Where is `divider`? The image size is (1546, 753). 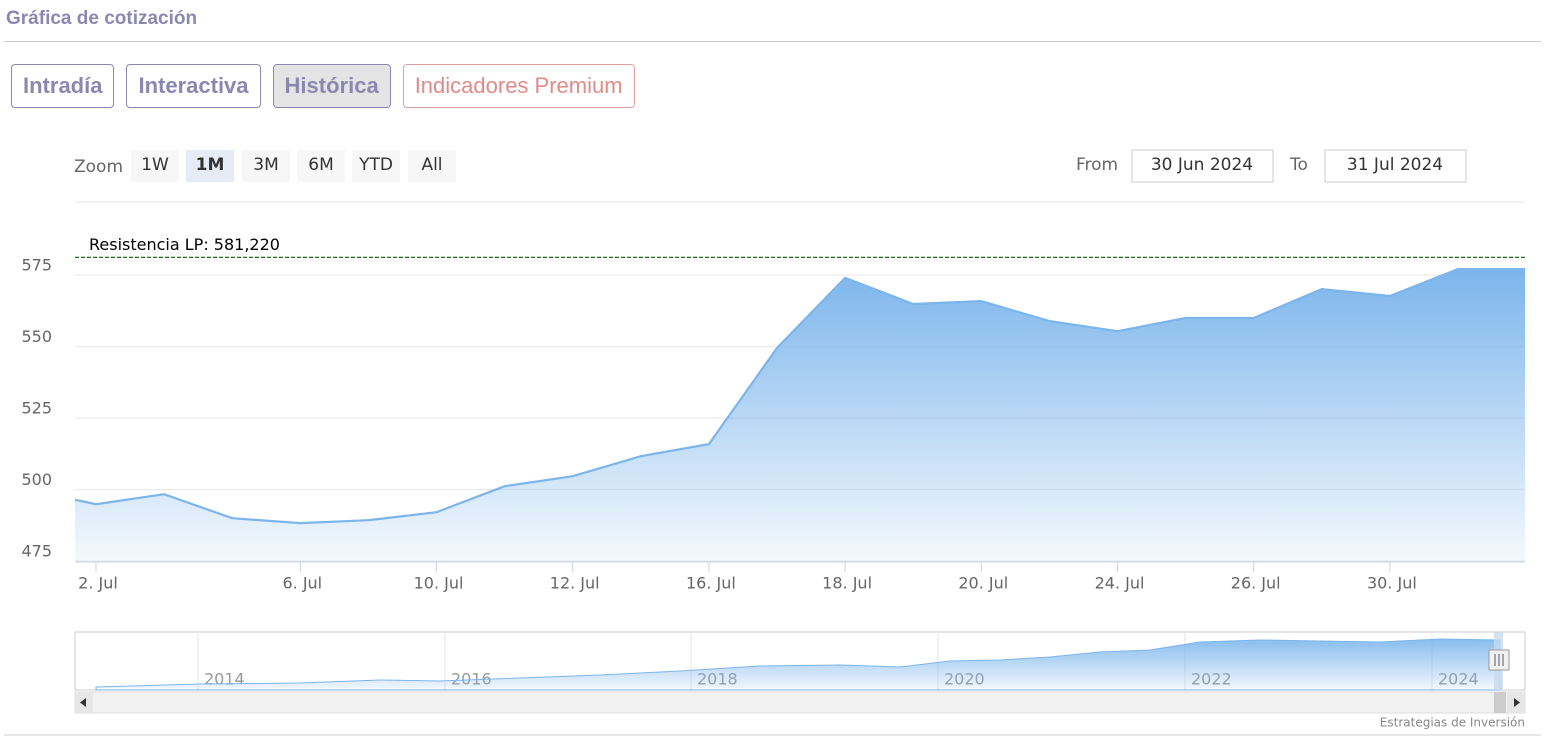 divider is located at coordinates (772, 41).